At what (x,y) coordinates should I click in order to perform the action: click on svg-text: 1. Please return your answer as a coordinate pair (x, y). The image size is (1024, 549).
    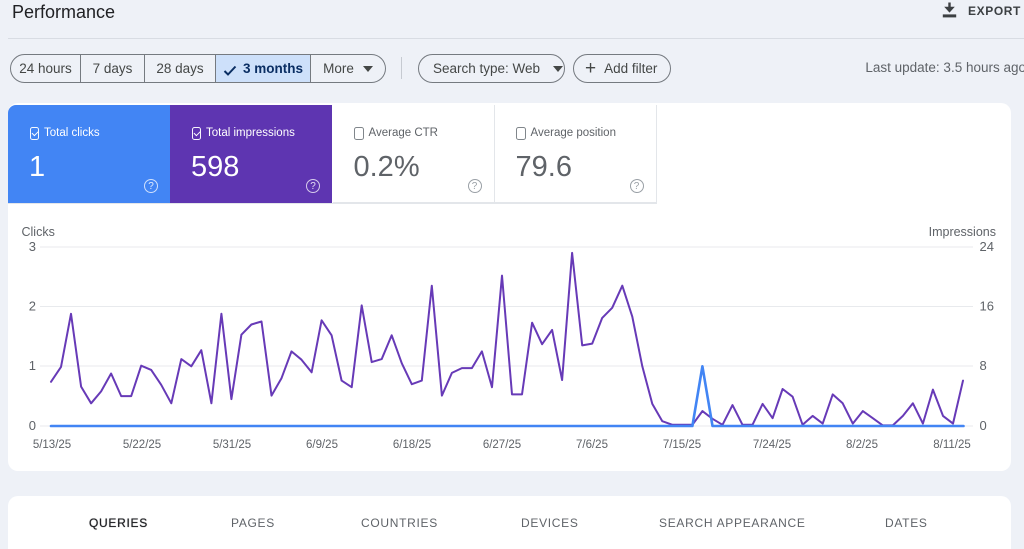
    Looking at the image, I should click on (32, 365).